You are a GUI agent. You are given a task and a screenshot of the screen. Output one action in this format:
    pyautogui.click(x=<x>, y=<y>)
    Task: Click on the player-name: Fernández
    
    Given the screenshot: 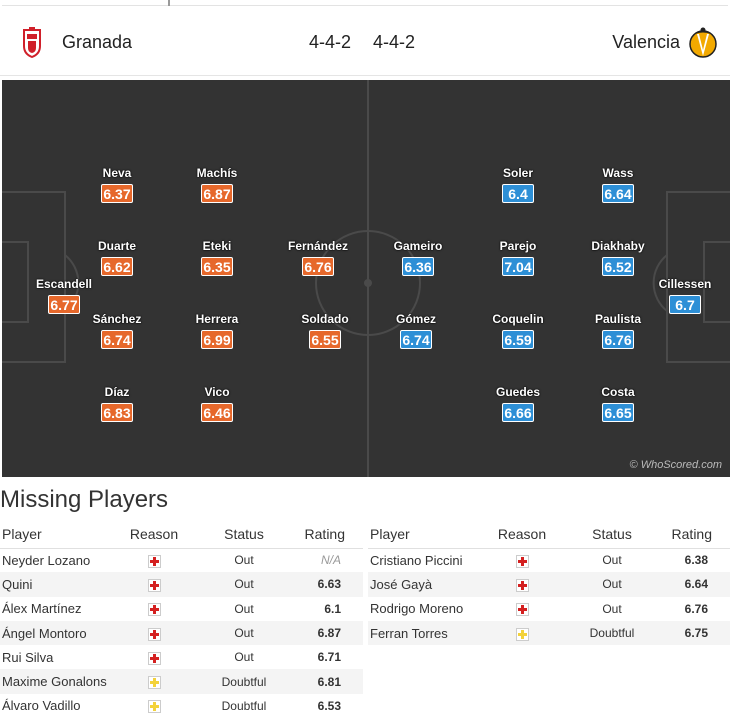 What is the action you would take?
    pyautogui.click(x=317, y=246)
    